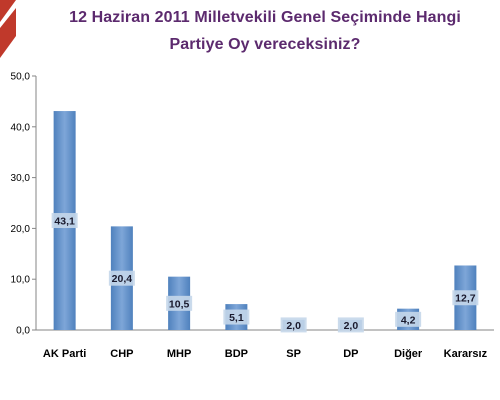 This screenshot has width=500, height=400. Describe the element at coordinates (293, 354) in the screenshot. I see `category-label: SP` at that location.